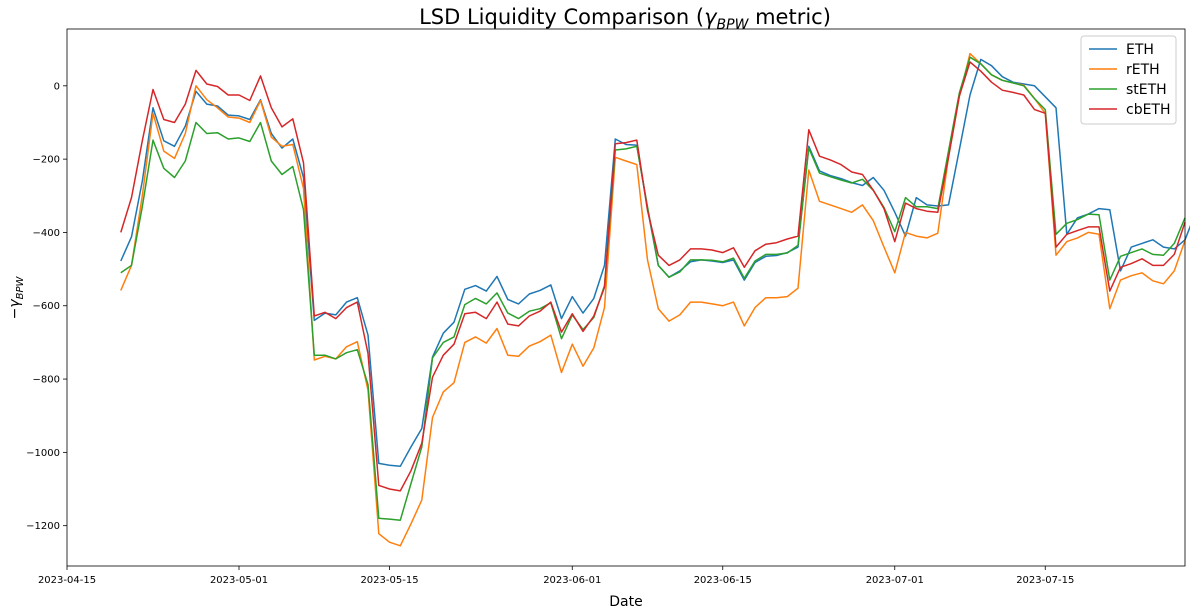 Image resolution: width=1190 pixels, height=615 pixels. What do you see at coordinates (1146, 90) in the screenshot?
I see `legend-label-steth: stETH` at bounding box center [1146, 90].